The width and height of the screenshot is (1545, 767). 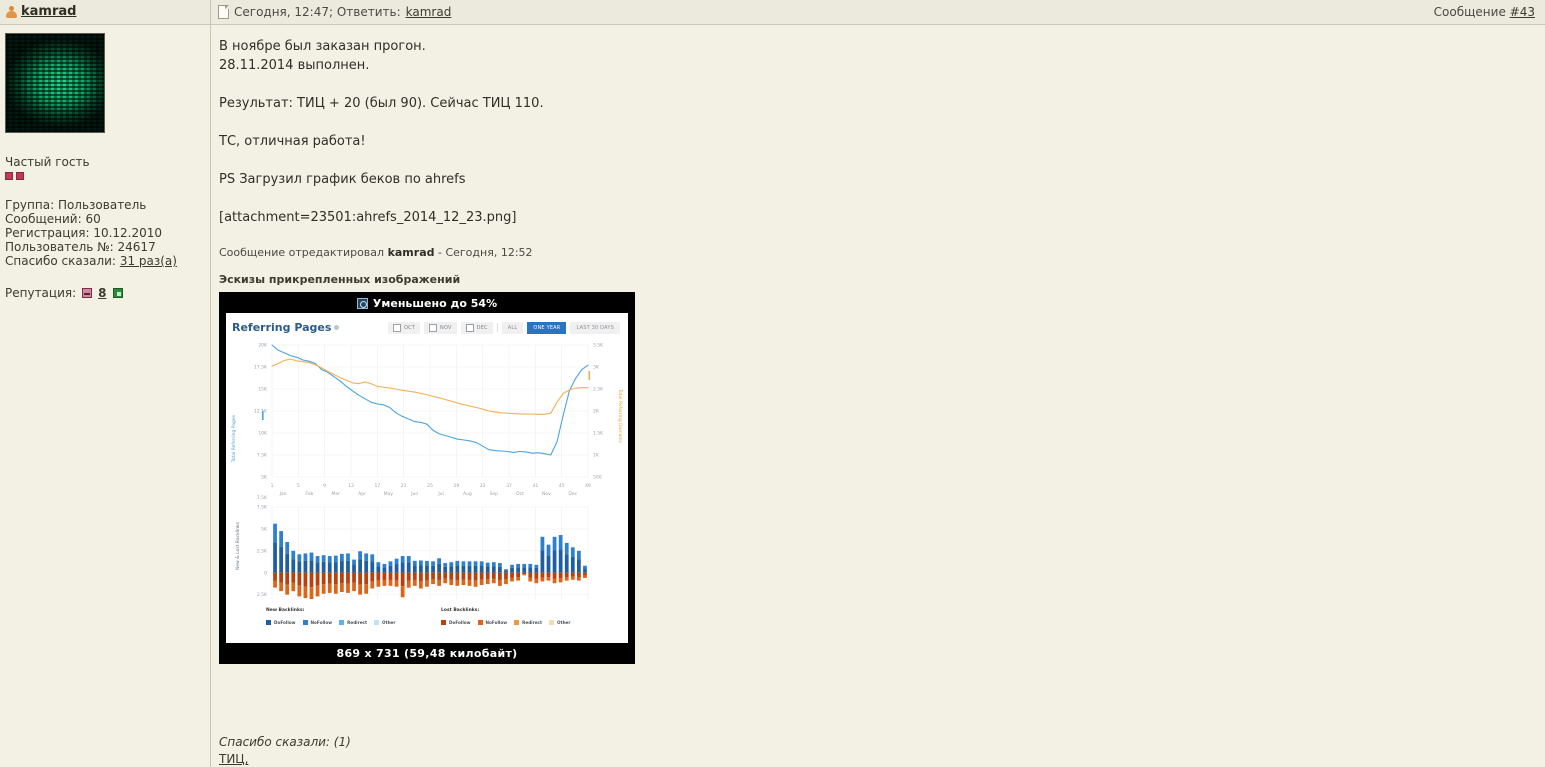 I want to click on svg-text: 15K, so click(x=263, y=390).